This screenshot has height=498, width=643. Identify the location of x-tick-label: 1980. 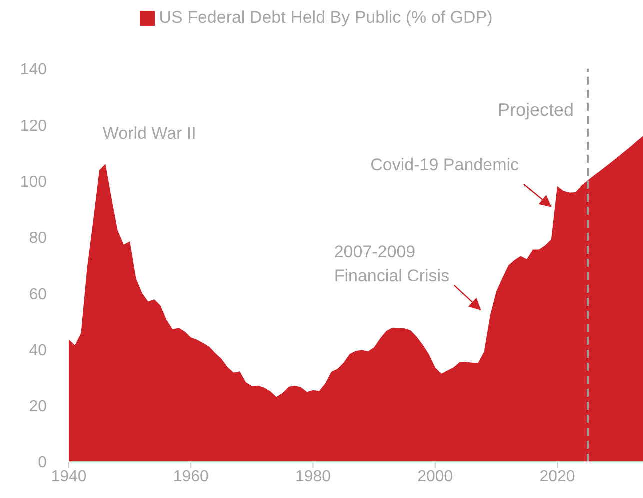
(313, 477).